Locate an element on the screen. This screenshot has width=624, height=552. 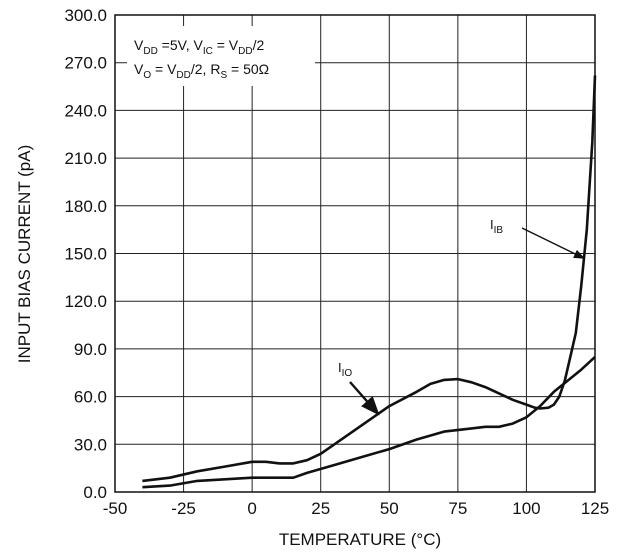
x-tick-label: 75 is located at coordinates (457, 508).